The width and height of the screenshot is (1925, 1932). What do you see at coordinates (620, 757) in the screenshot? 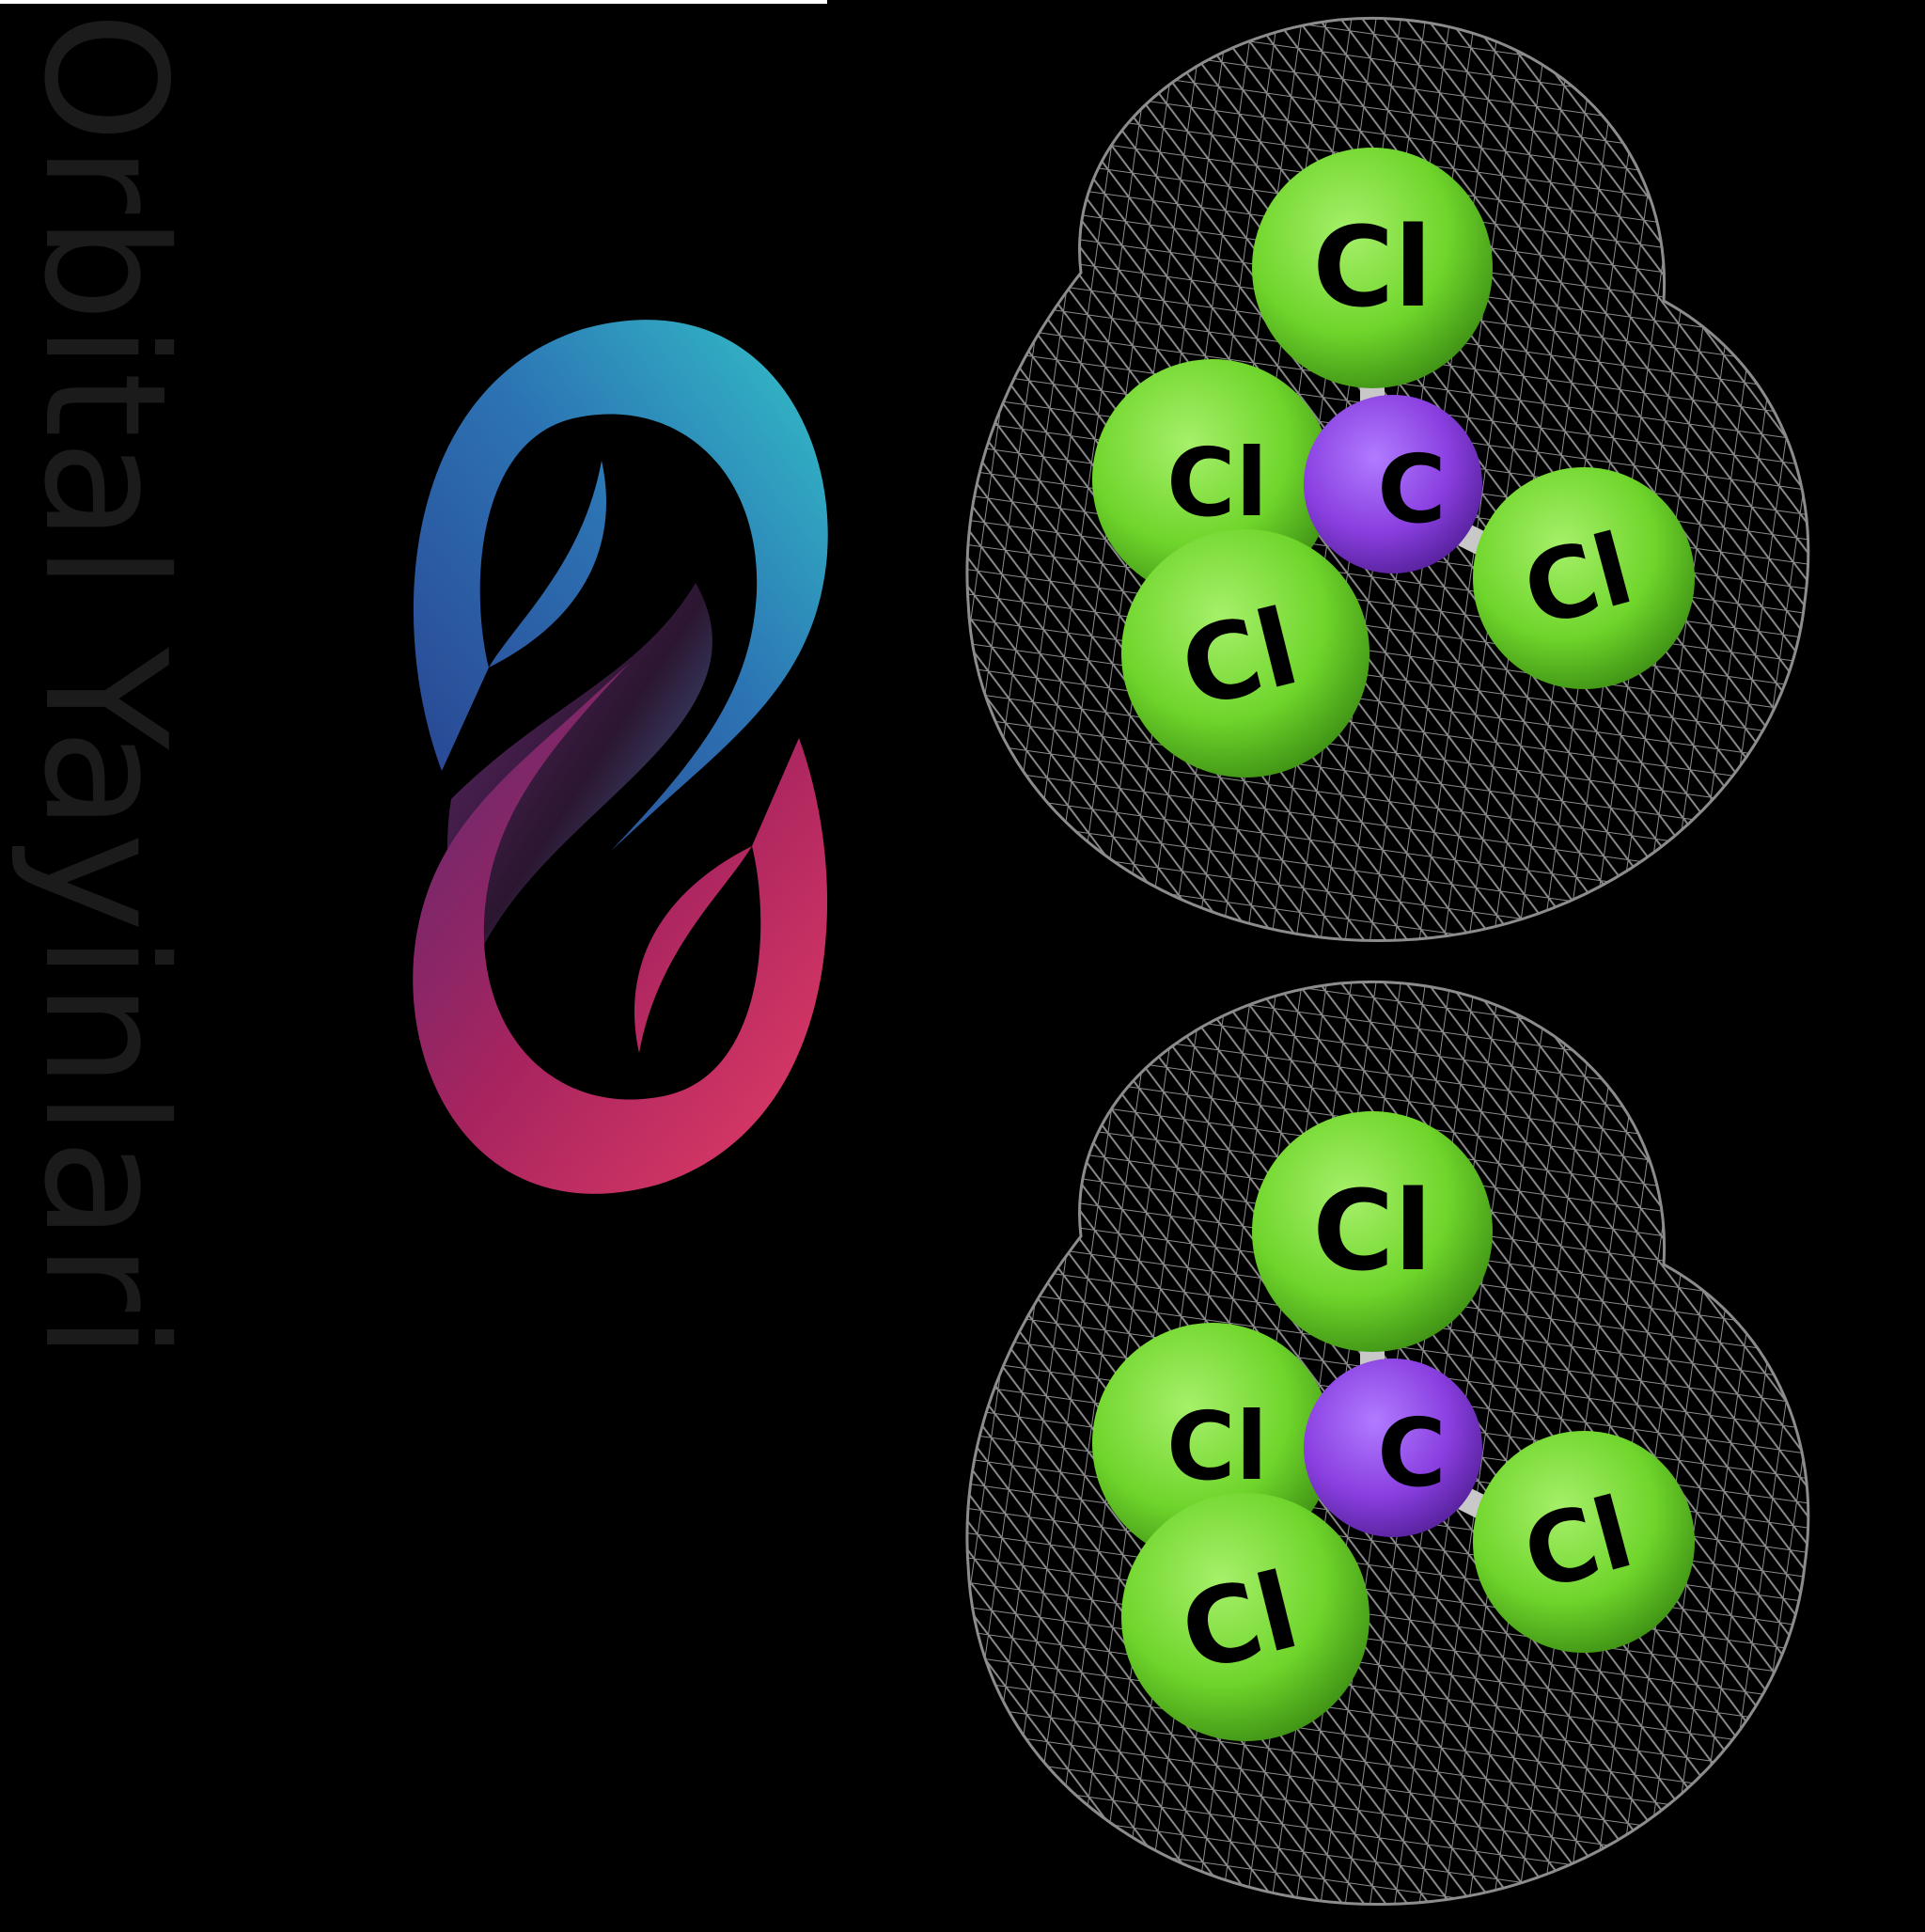
I see `orbital-infinity-logo-icon` at bounding box center [620, 757].